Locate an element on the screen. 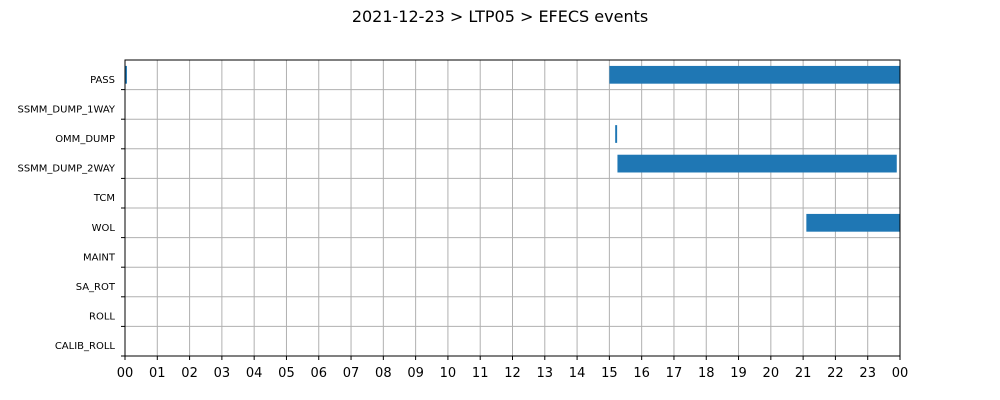  x-tick-label: 14 is located at coordinates (577, 373).